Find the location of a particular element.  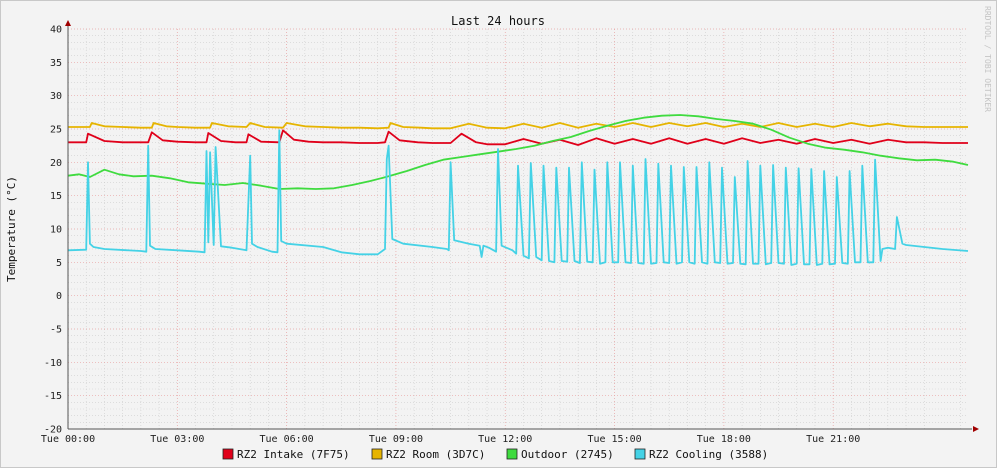

x-tick-label: Tue 21:00 is located at coordinates (833, 439).